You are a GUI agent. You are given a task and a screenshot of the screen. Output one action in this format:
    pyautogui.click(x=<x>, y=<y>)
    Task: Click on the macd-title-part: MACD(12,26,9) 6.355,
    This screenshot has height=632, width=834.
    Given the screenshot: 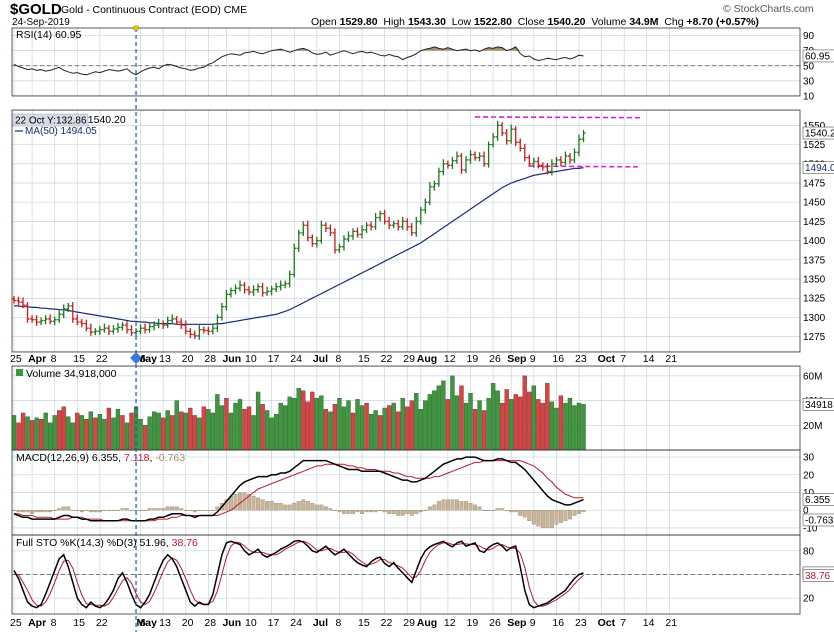 What is the action you would take?
    pyautogui.click(x=70, y=458)
    